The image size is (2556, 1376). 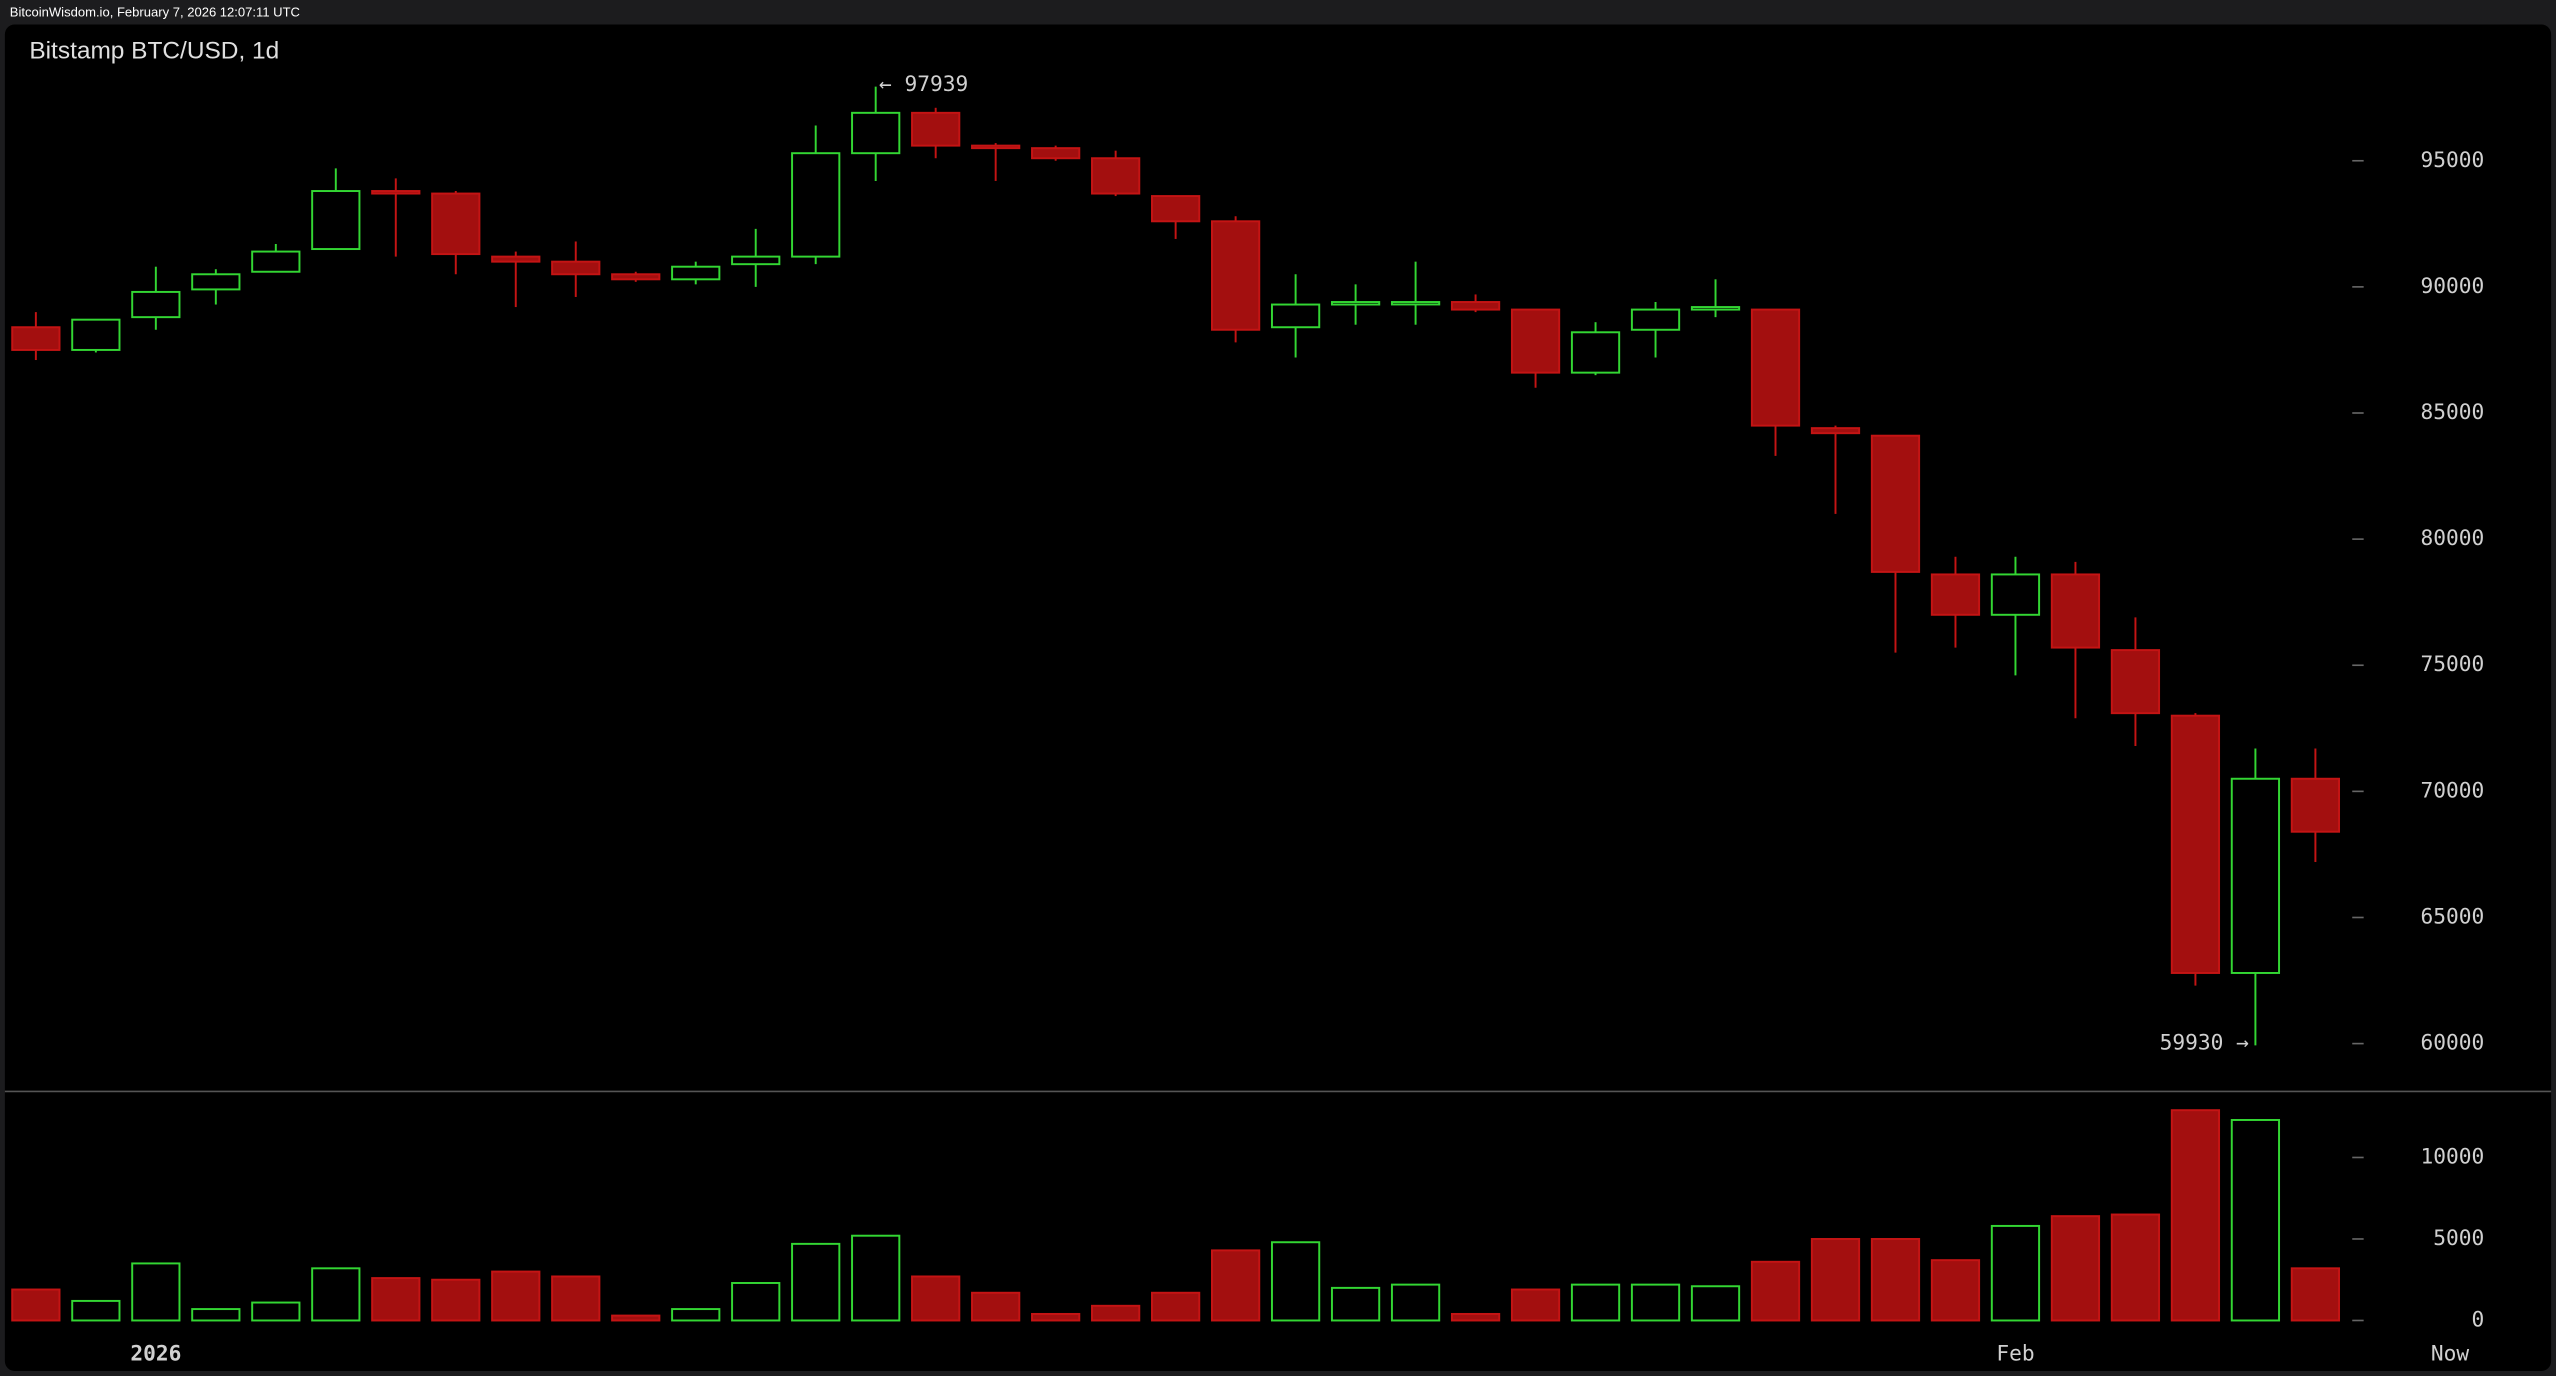 What do you see at coordinates (2452, 411) in the screenshot?
I see `y-tick-label: 85000` at bounding box center [2452, 411].